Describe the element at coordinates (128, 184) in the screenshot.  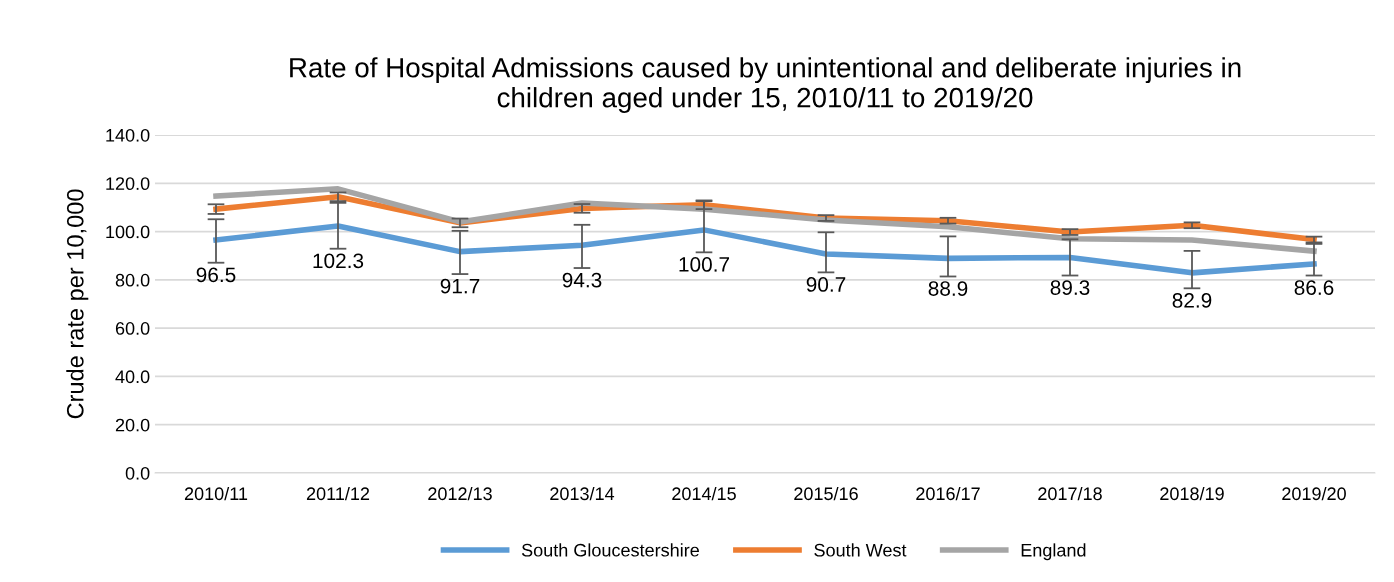
I see `y-tick-label: 120.0` at that location.